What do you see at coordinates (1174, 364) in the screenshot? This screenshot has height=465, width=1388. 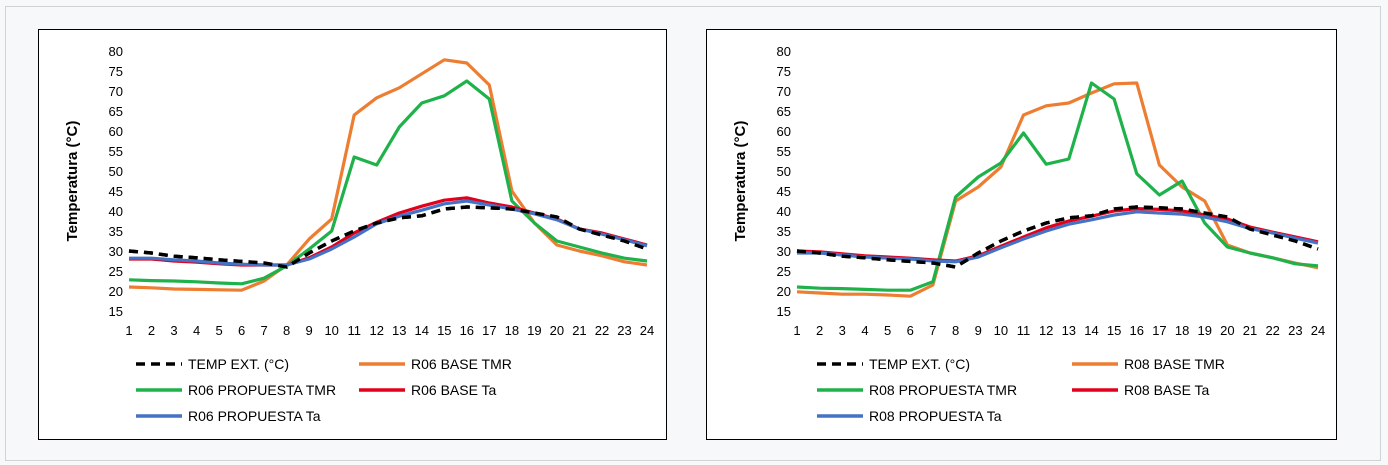 I see `legend-label: R08 BASE TMR` at bounding box center [1174, 364].